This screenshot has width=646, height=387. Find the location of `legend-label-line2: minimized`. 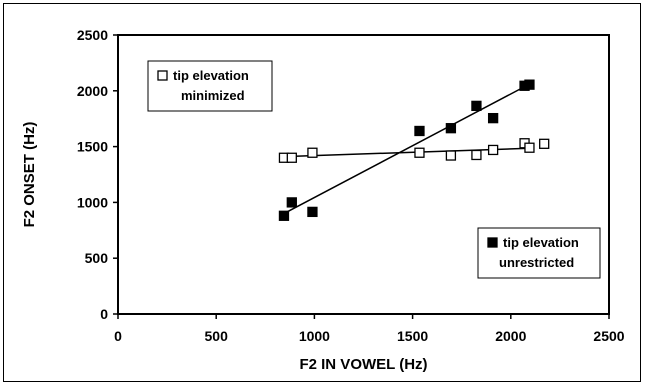

legend-label-line2: minimized is located at coordinates (213, 95).